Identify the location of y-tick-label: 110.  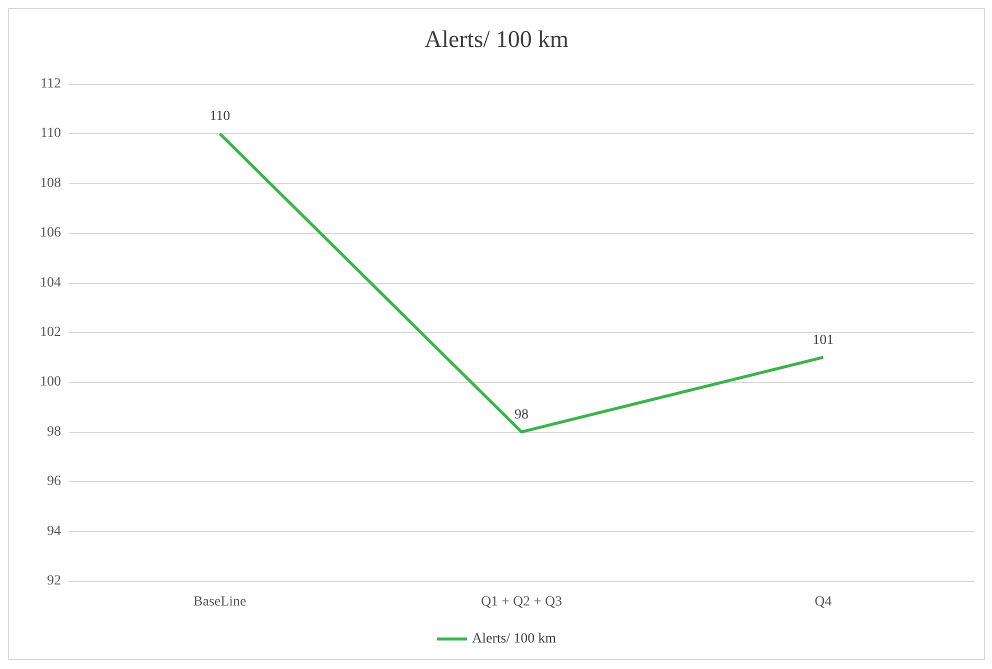
(50, 134).